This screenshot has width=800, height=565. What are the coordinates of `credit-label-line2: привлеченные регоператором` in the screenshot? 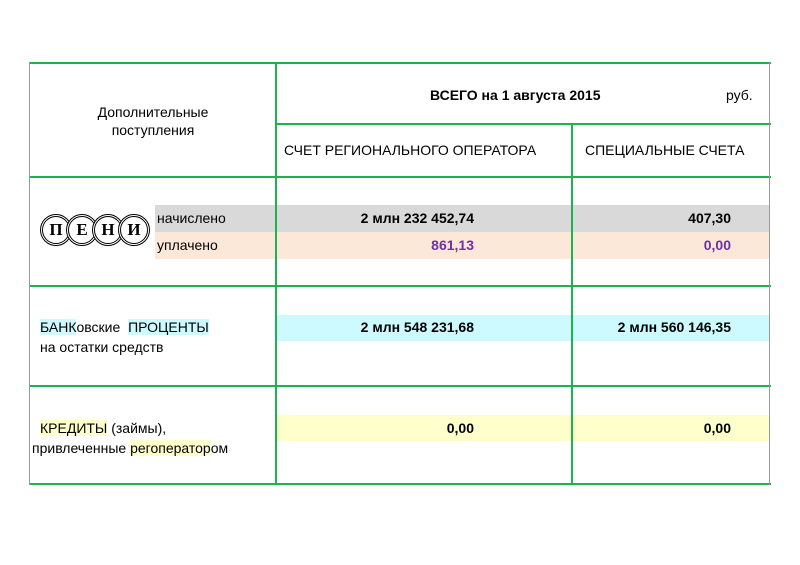 It's located at (130, 448).